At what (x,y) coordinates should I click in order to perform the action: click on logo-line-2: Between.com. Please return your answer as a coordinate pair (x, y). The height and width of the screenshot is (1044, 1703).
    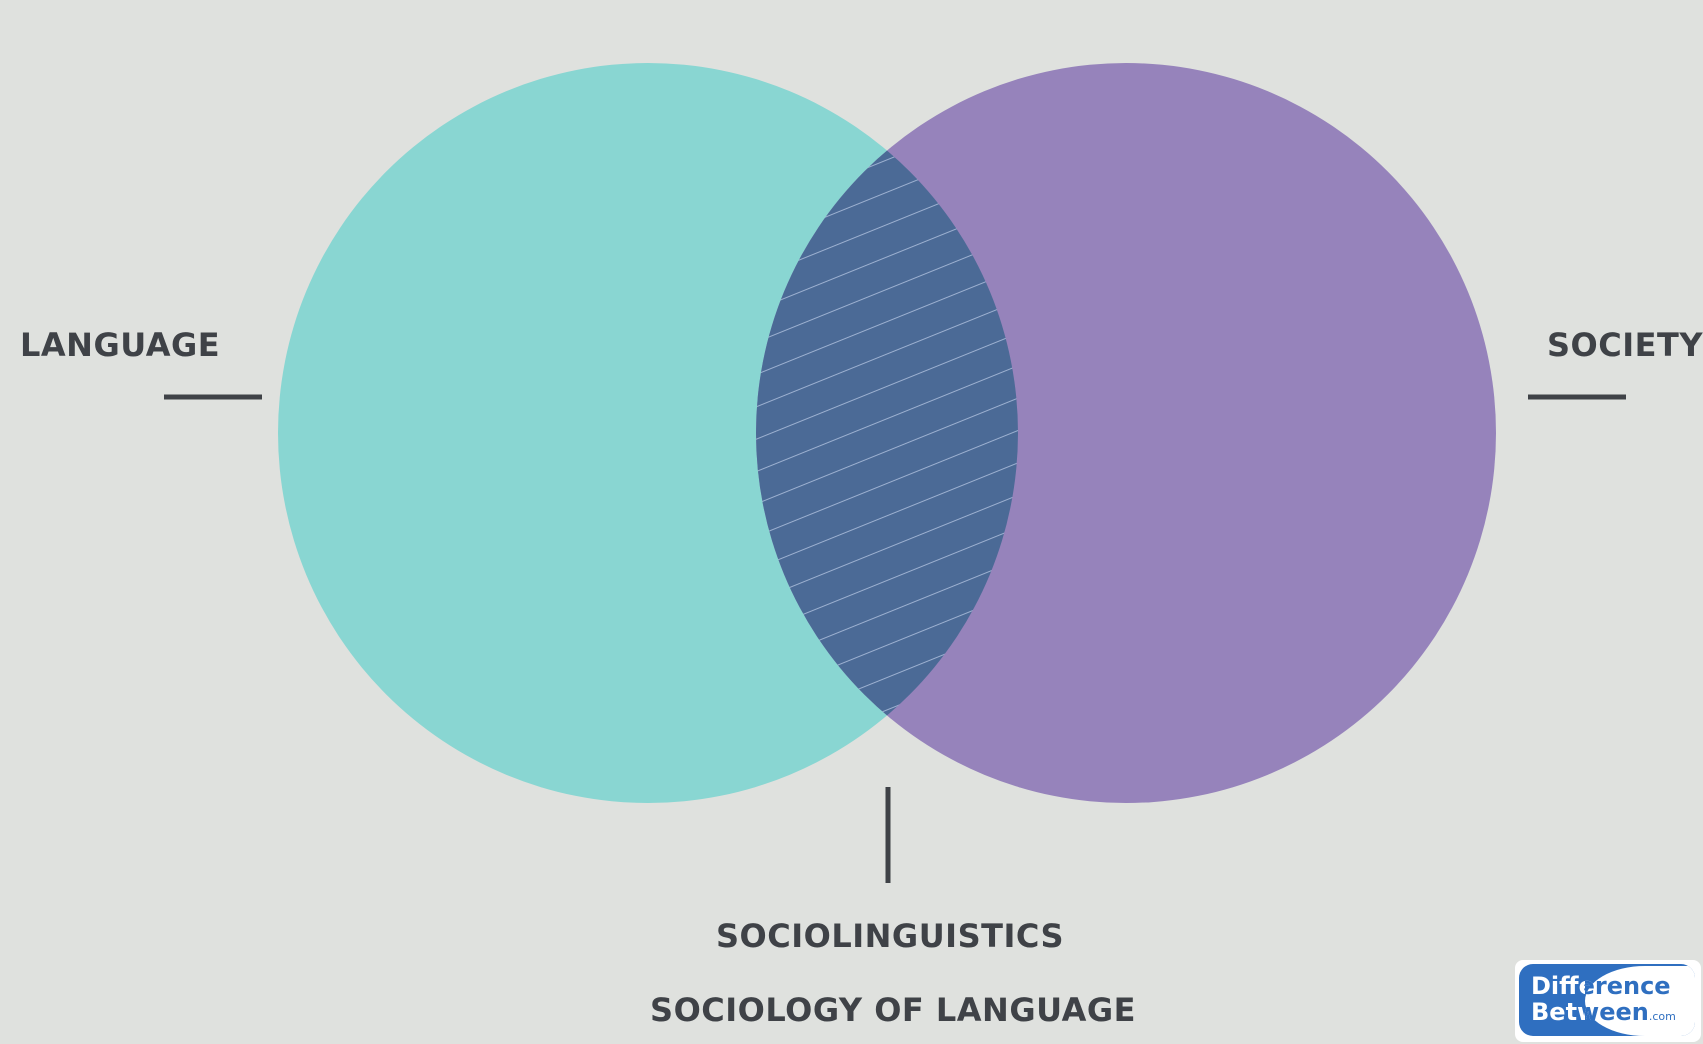
    Looking at the image, I should click on (1603, 1014).